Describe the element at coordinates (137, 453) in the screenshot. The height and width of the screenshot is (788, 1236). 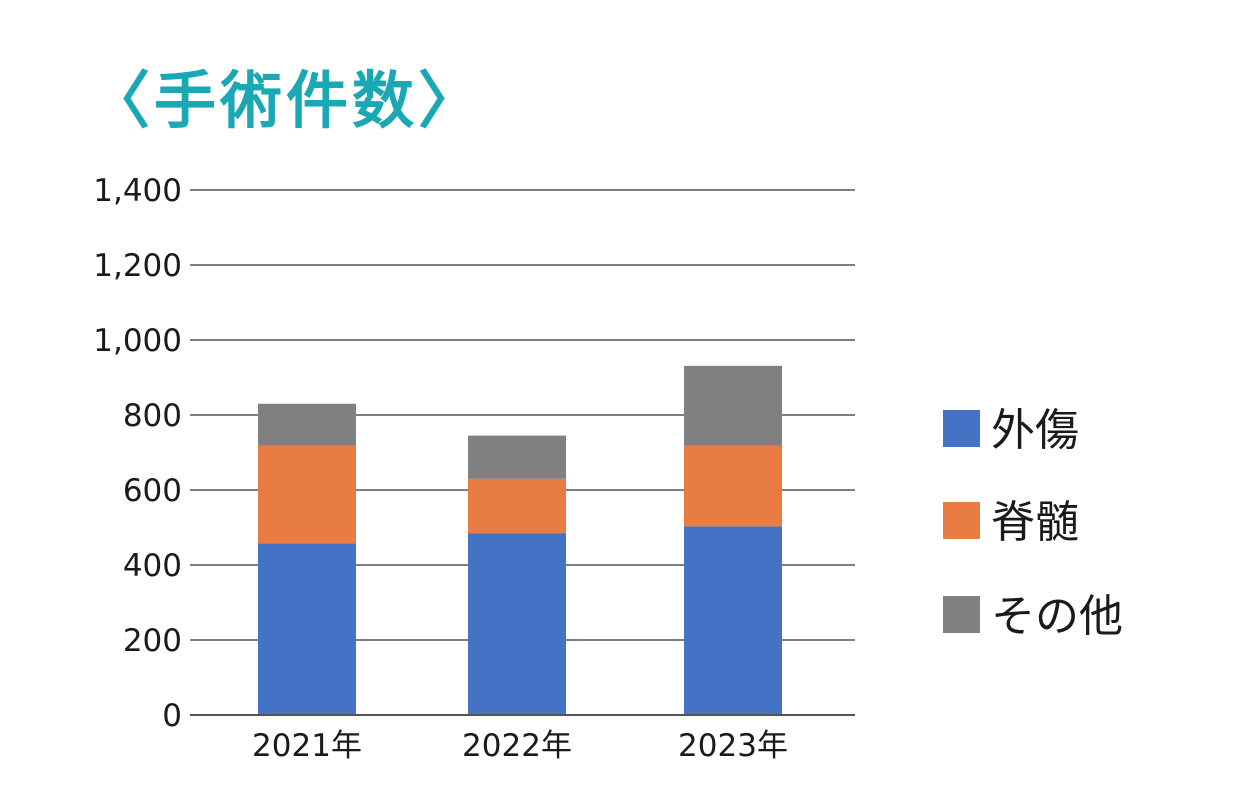
I see `y-axis-ticks: 0 200 400 600 800 1,000 1,200 1,400` at that location.